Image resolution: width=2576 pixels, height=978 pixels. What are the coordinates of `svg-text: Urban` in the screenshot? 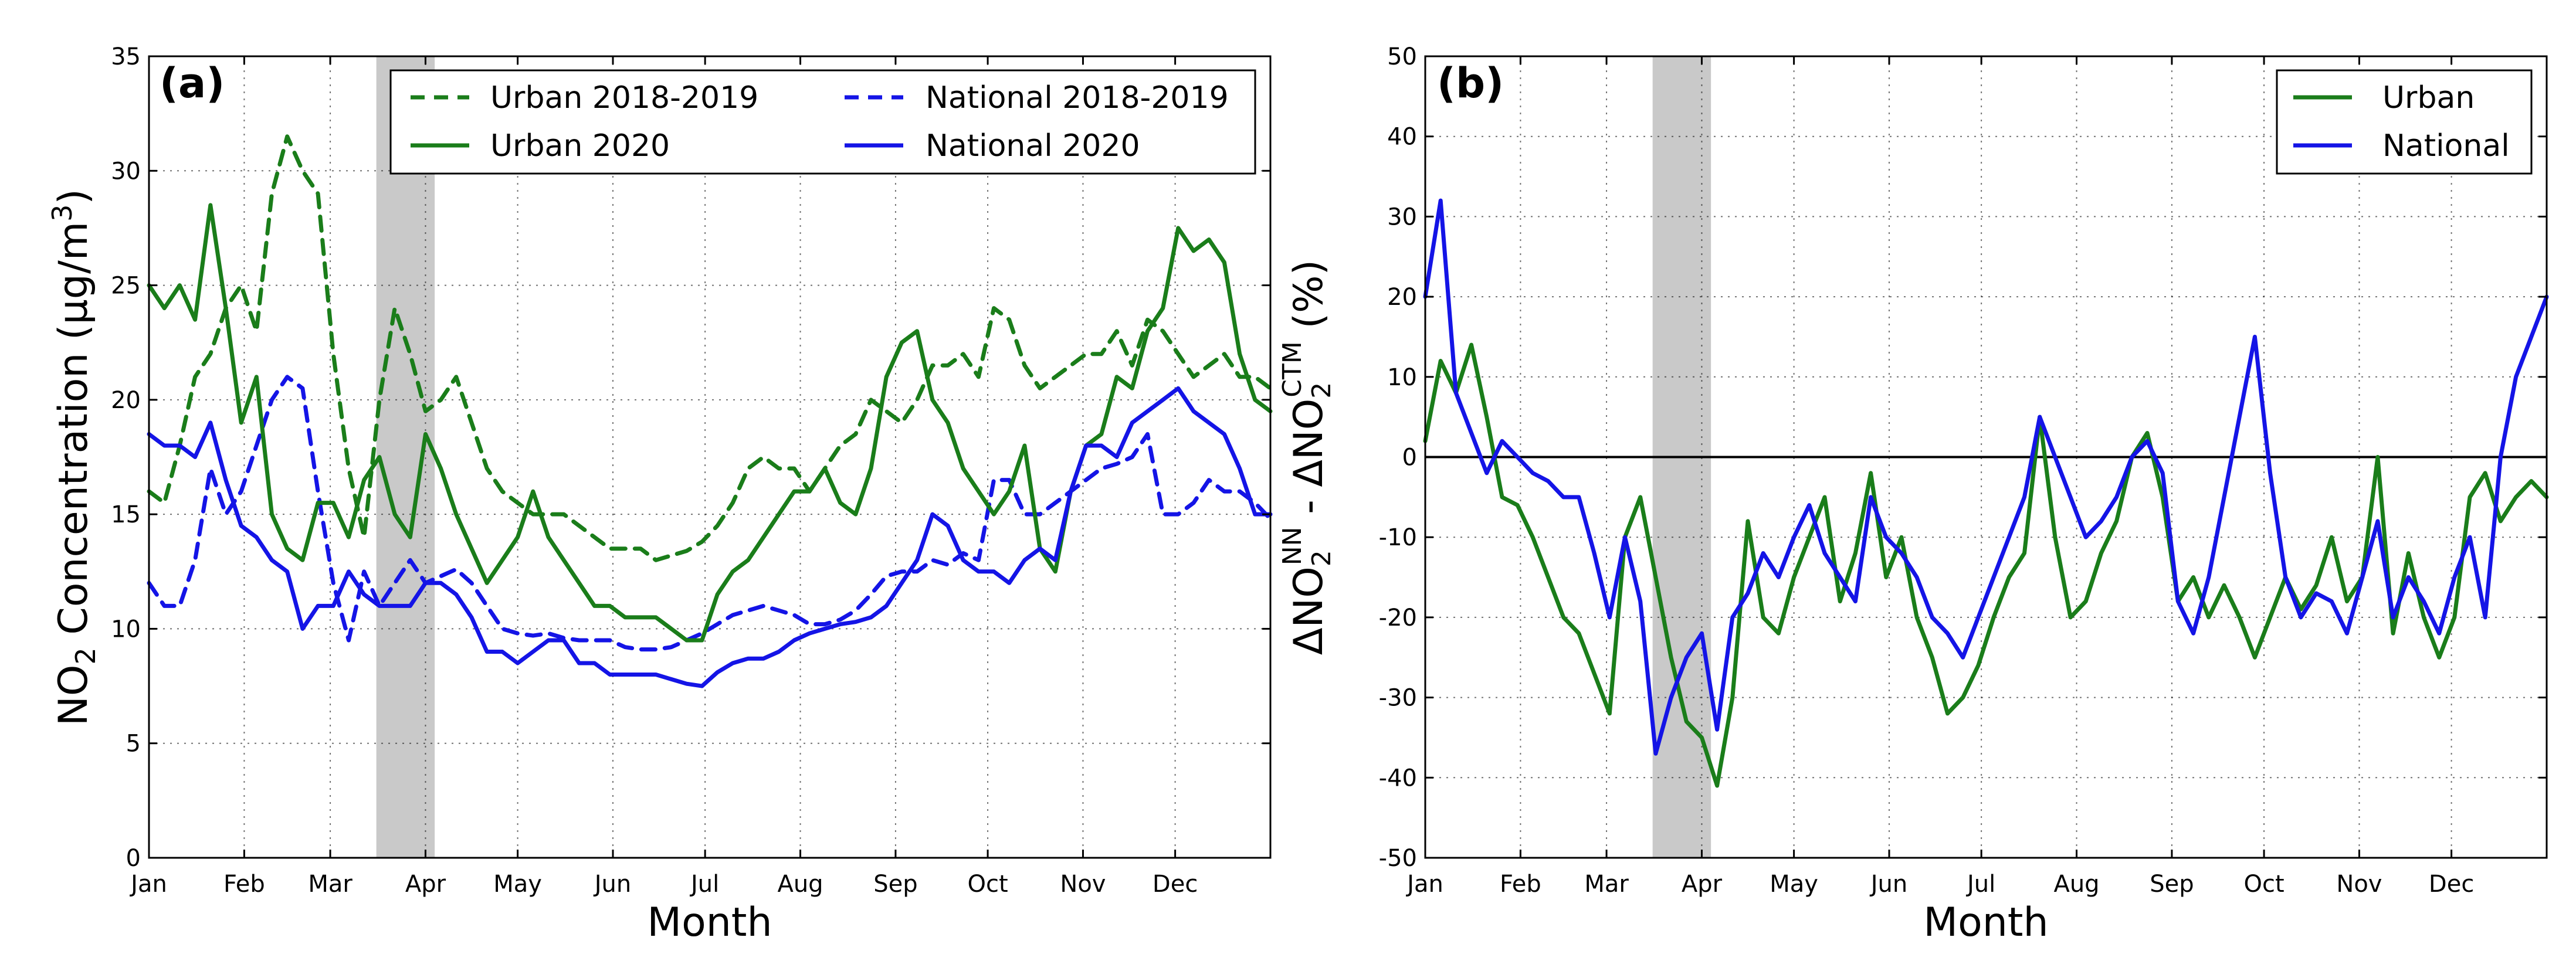 It's located at (2428, 98).